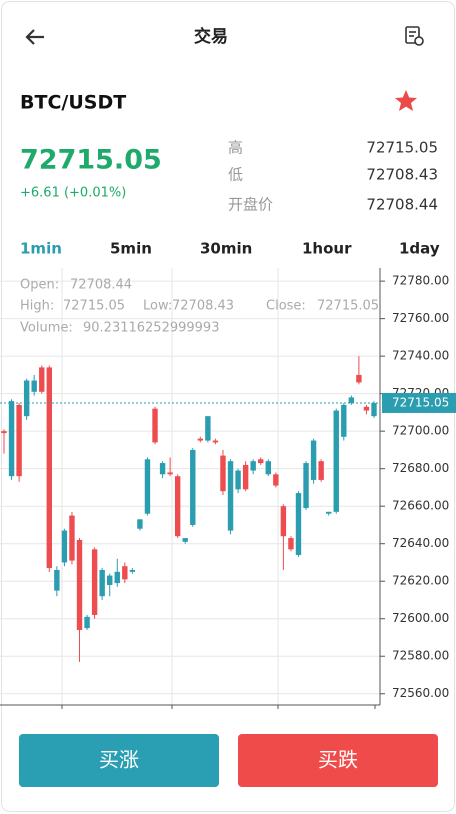 This screenshot has width=456, height=814. I want to click on buy-label: 买涨, so click(119, 760).